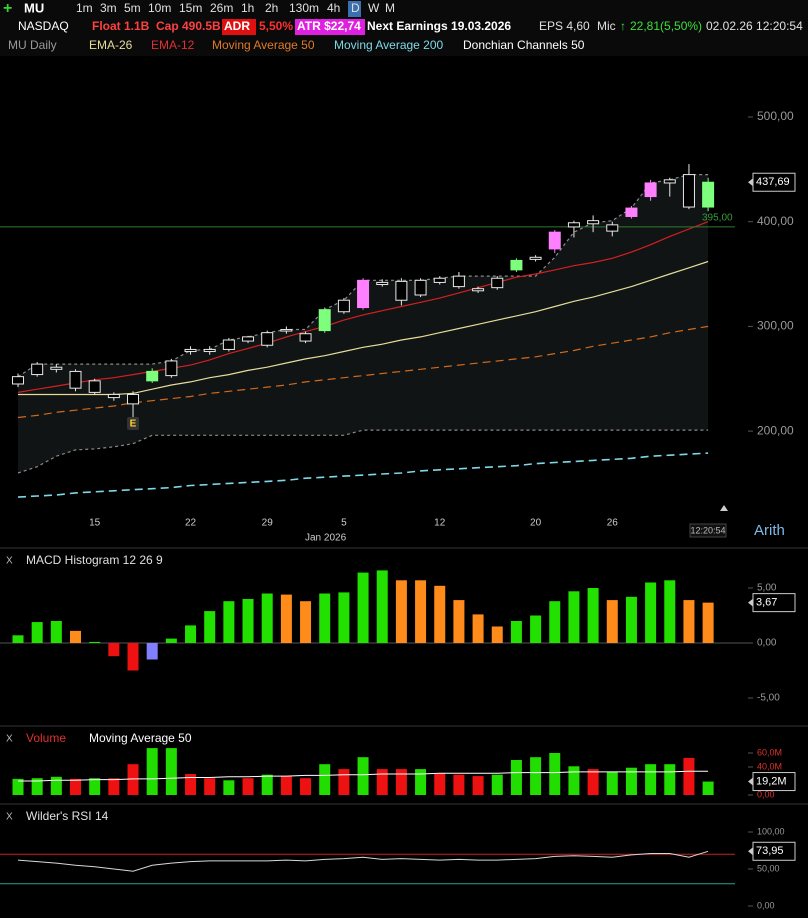  Describe the element at coordinates (768, 868) in the screenshot. I see `y-tick-label: 50,00` at that location.